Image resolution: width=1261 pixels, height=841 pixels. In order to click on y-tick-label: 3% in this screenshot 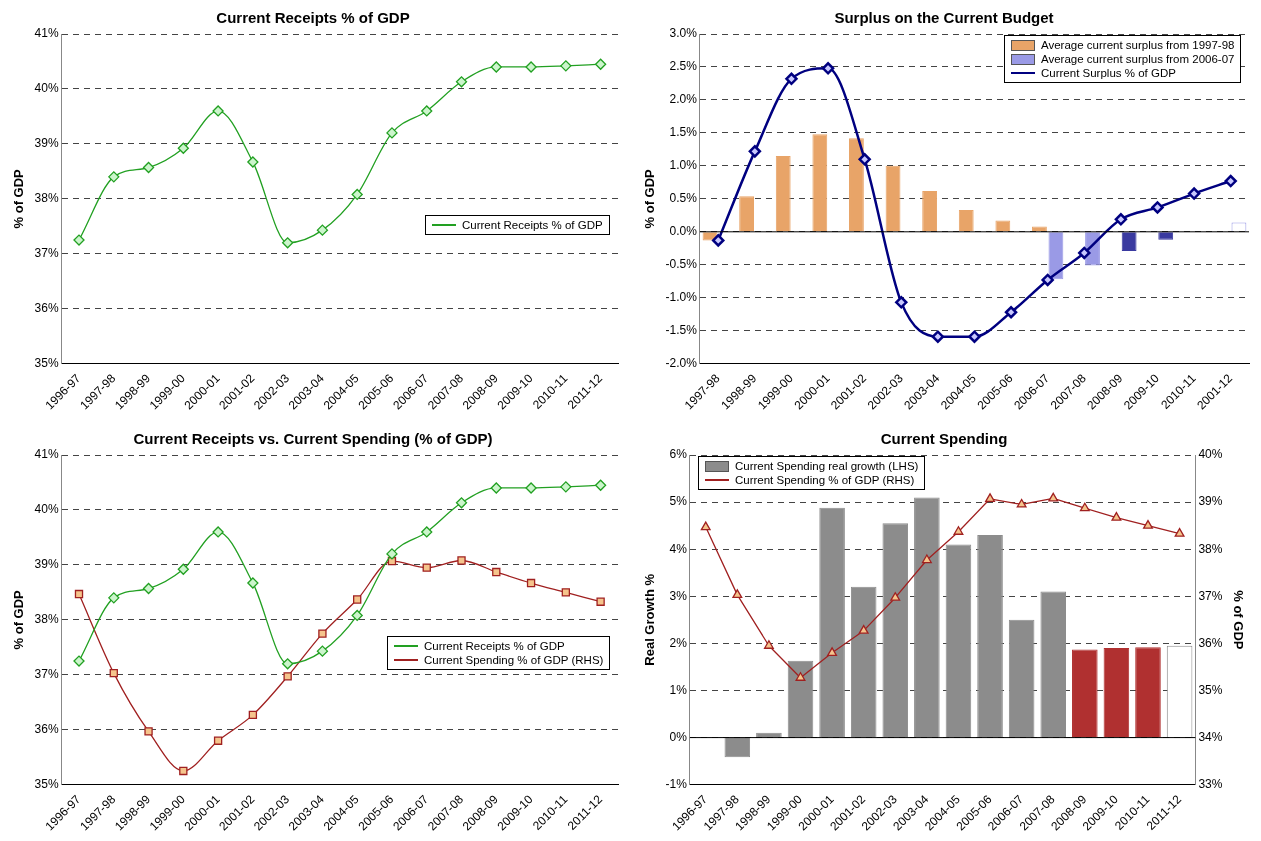, I will do `click(678, 595)`.